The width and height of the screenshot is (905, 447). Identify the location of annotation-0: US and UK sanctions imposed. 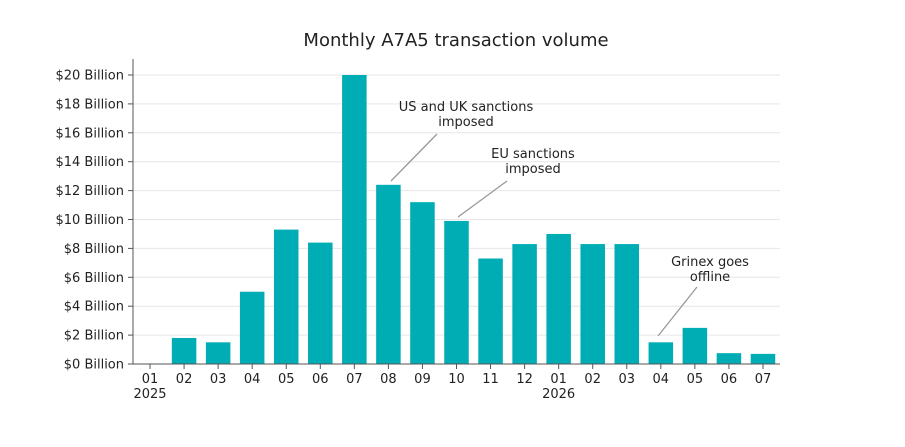
(462, 141).